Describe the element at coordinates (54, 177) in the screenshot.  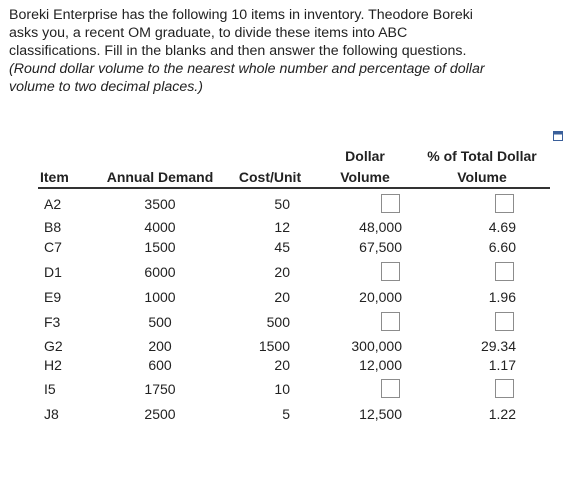
I see `header-item: Item` at that location.